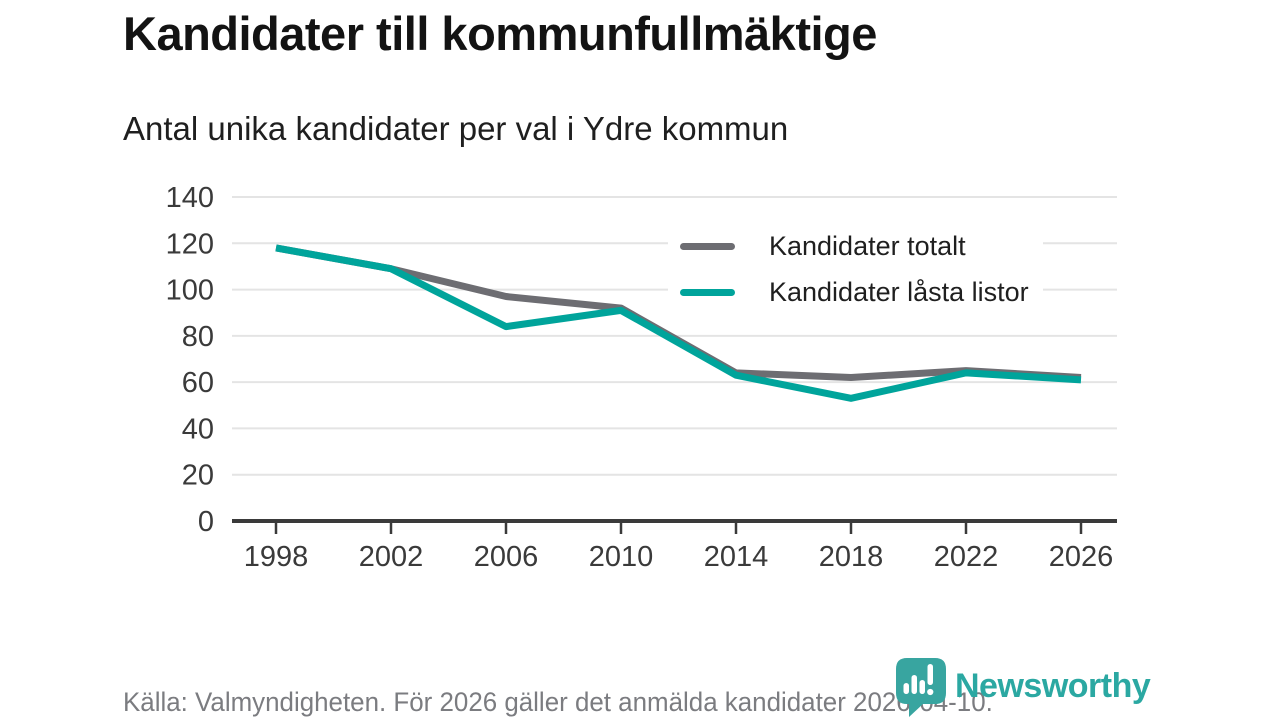 Image resolution: width=1280 pixels, height=720 pixels. I want to click on y-tick-label: 60, so click(198, 383).